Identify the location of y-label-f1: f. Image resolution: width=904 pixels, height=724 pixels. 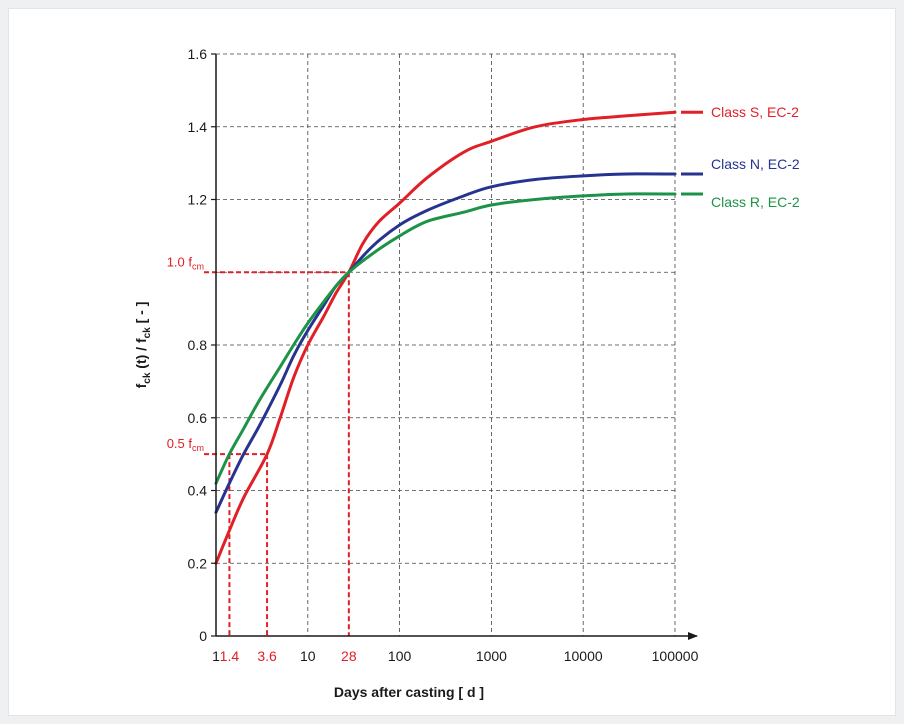
(141, 385).